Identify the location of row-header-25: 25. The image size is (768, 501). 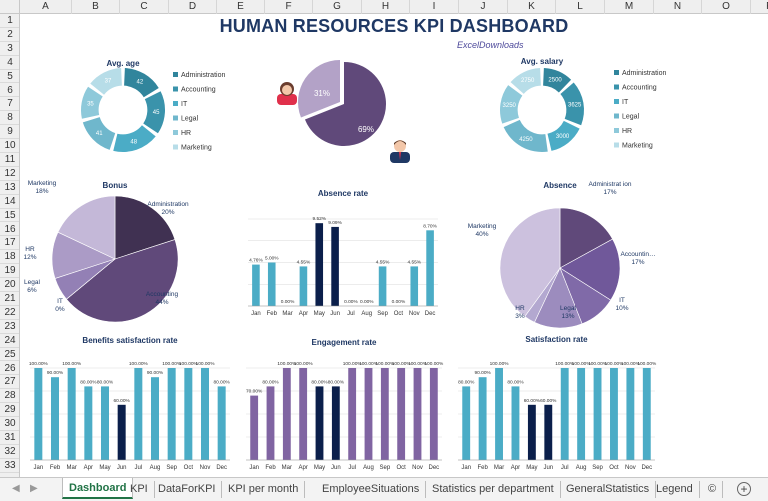
(9, 355).